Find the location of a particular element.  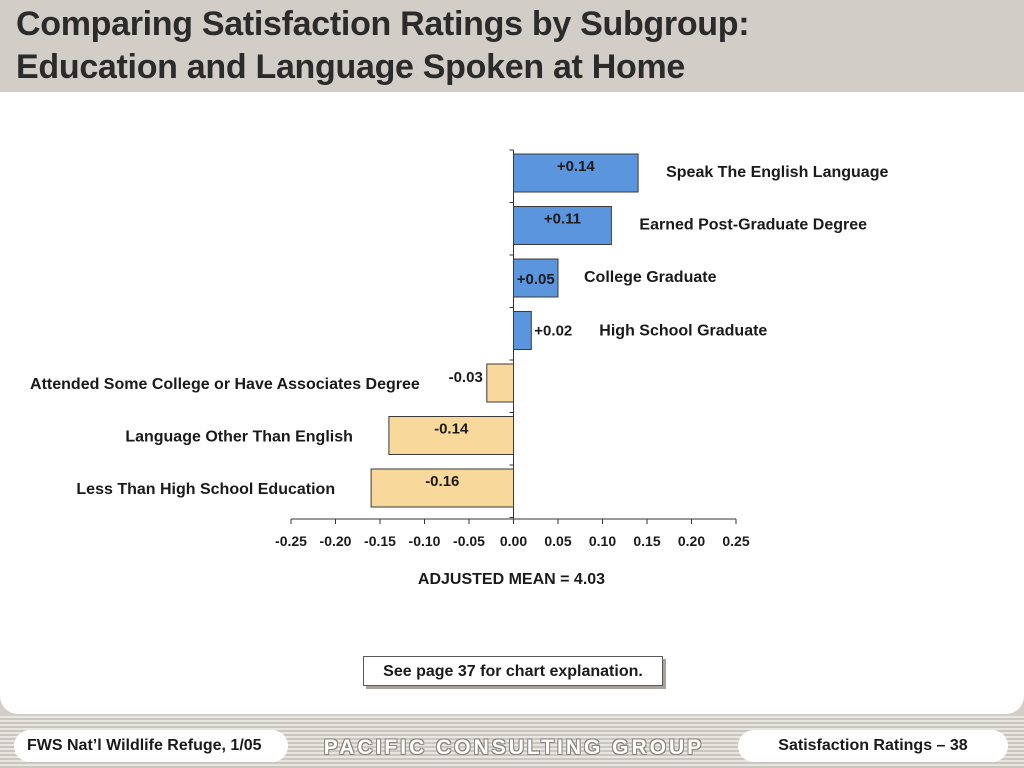

bar-value-label: +0.05 is located at coordinates (536, 279).